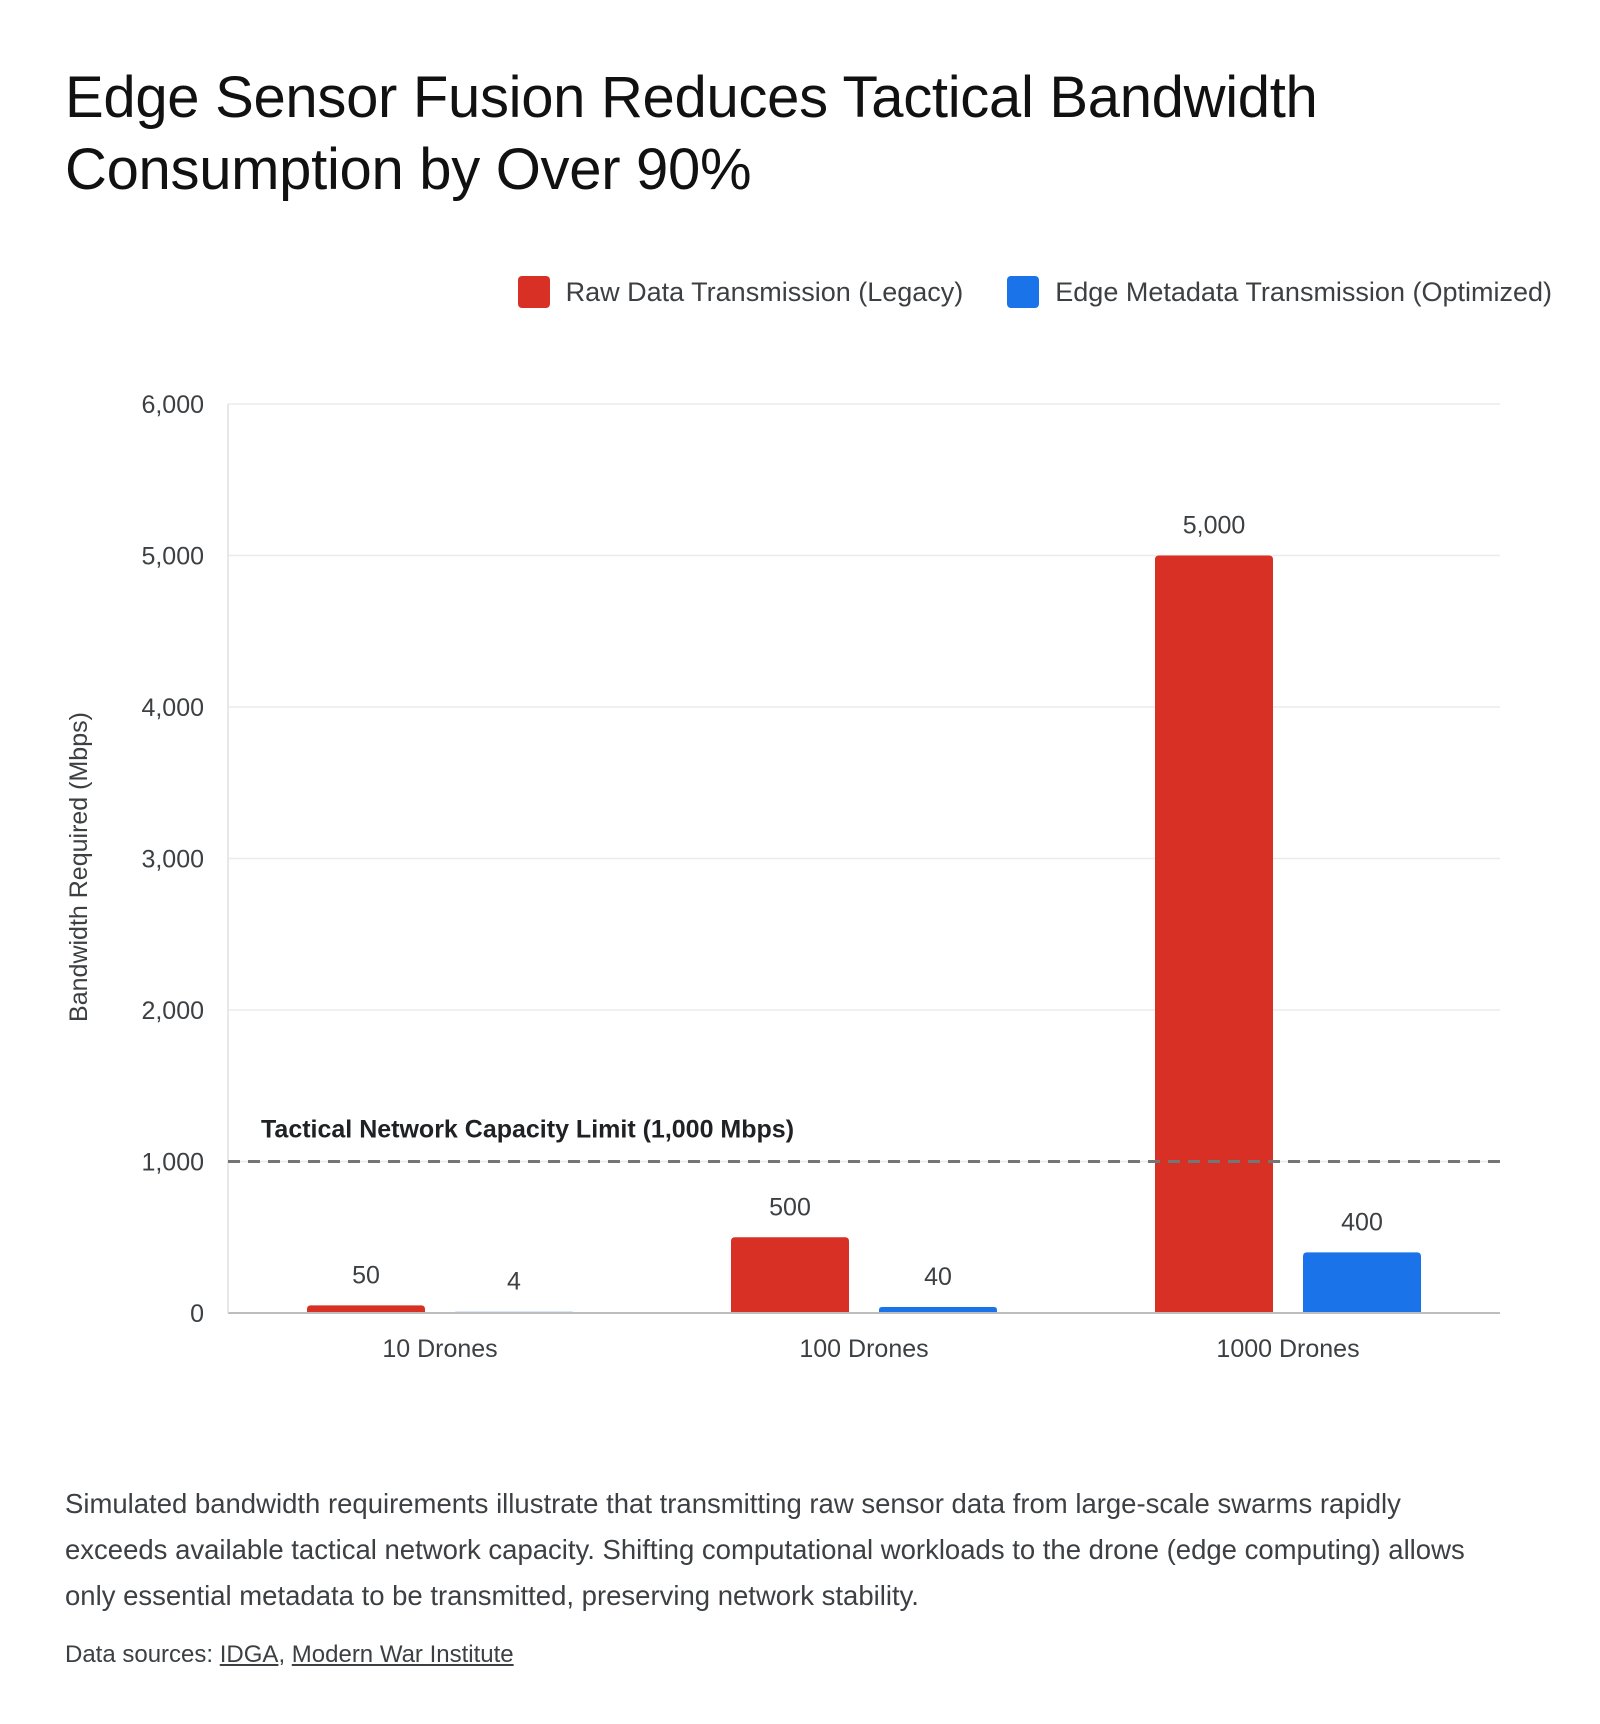  What do you see at coordinates (514, 1282) in the screenshot?
I see `data-label: 4` at bounding box center [514, 1282].